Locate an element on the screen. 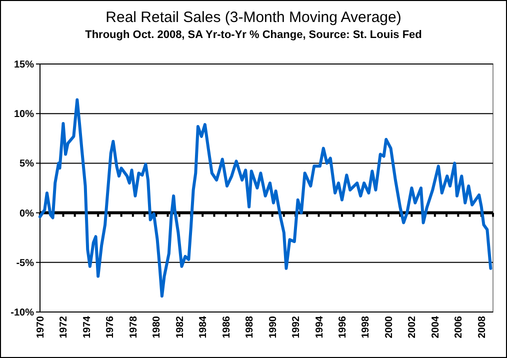 This screenshot has height=358, width=507. x-tick-label: 2002 is located at coordinates (412, 327).